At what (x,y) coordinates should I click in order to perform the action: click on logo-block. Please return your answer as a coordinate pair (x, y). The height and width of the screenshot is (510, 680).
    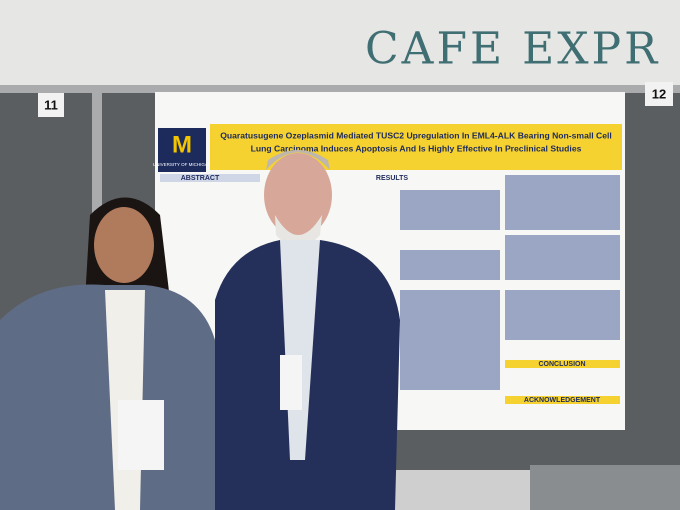
    Looking at the image, I should click on (182, 150).